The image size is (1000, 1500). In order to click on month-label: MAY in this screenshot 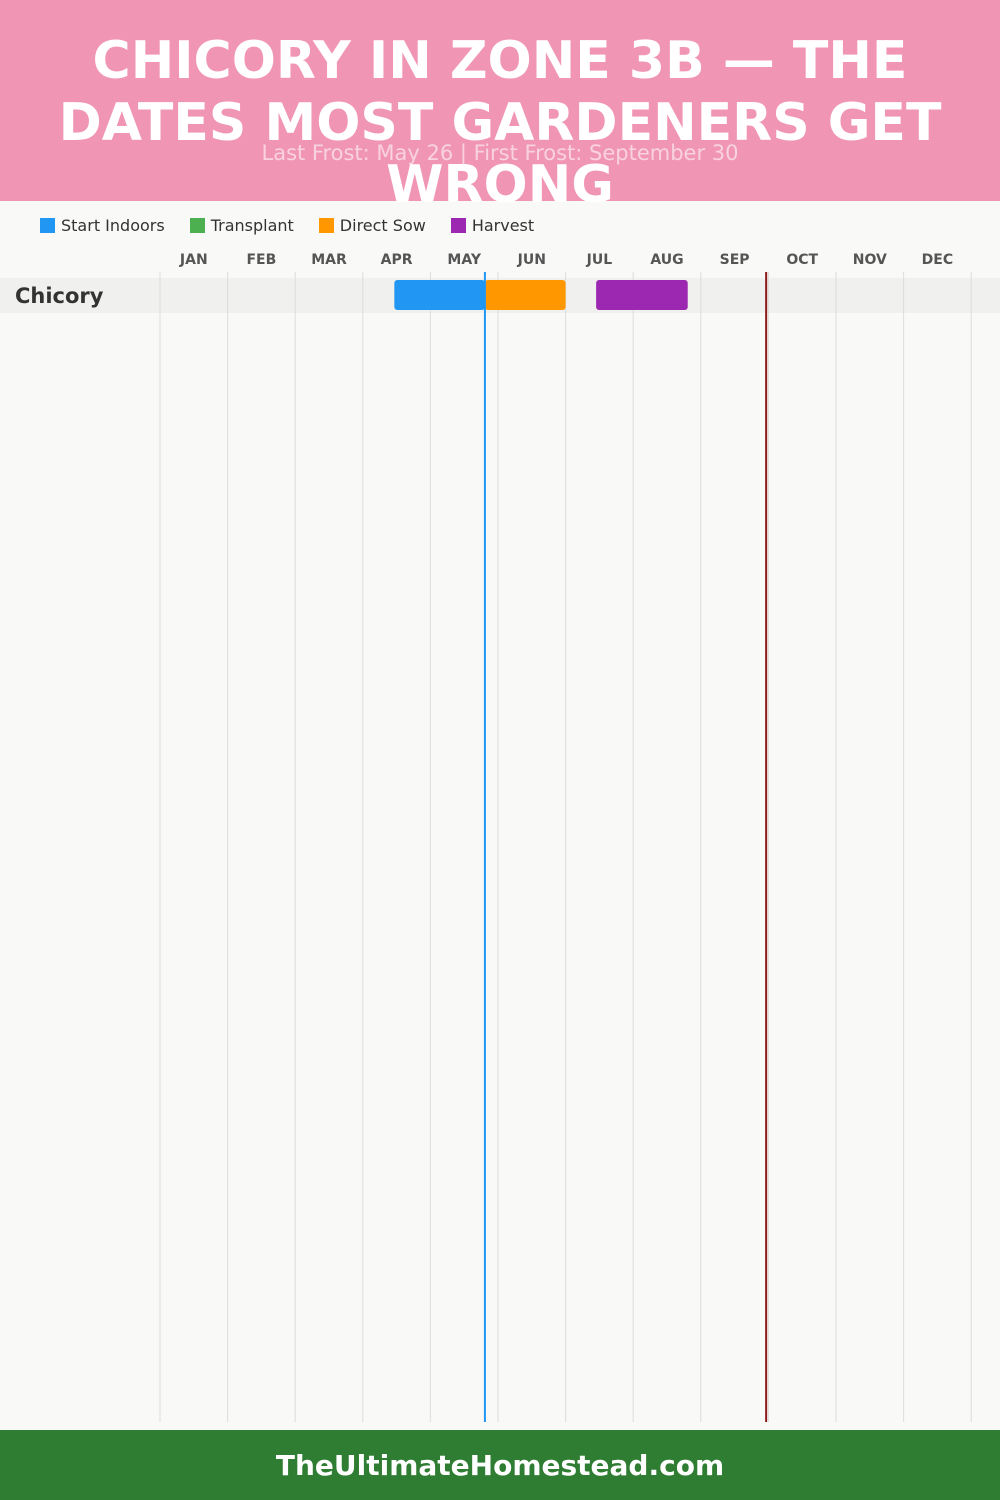, I will do `click(464, 260)`.